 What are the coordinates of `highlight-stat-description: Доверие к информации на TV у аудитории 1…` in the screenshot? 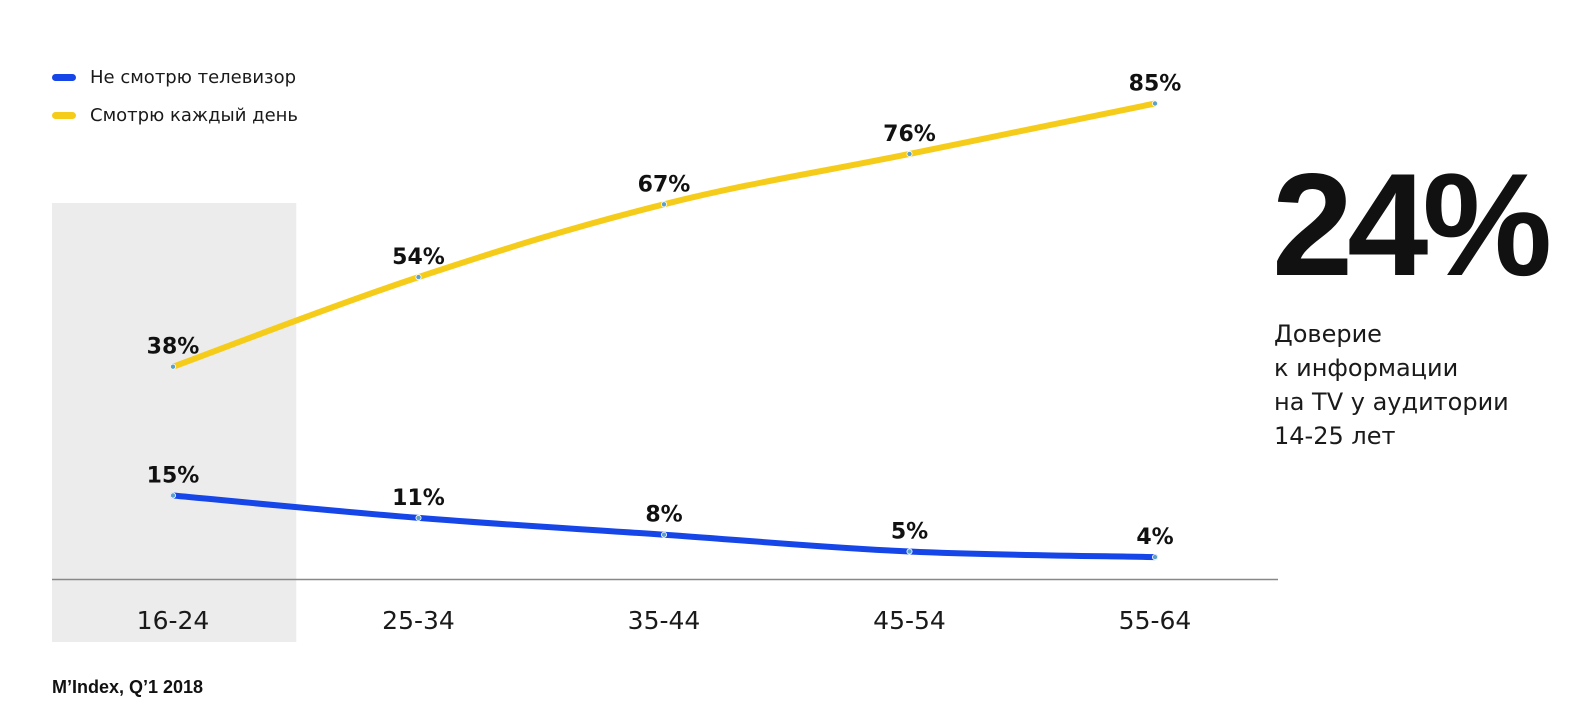 It's located at (1419, 385).